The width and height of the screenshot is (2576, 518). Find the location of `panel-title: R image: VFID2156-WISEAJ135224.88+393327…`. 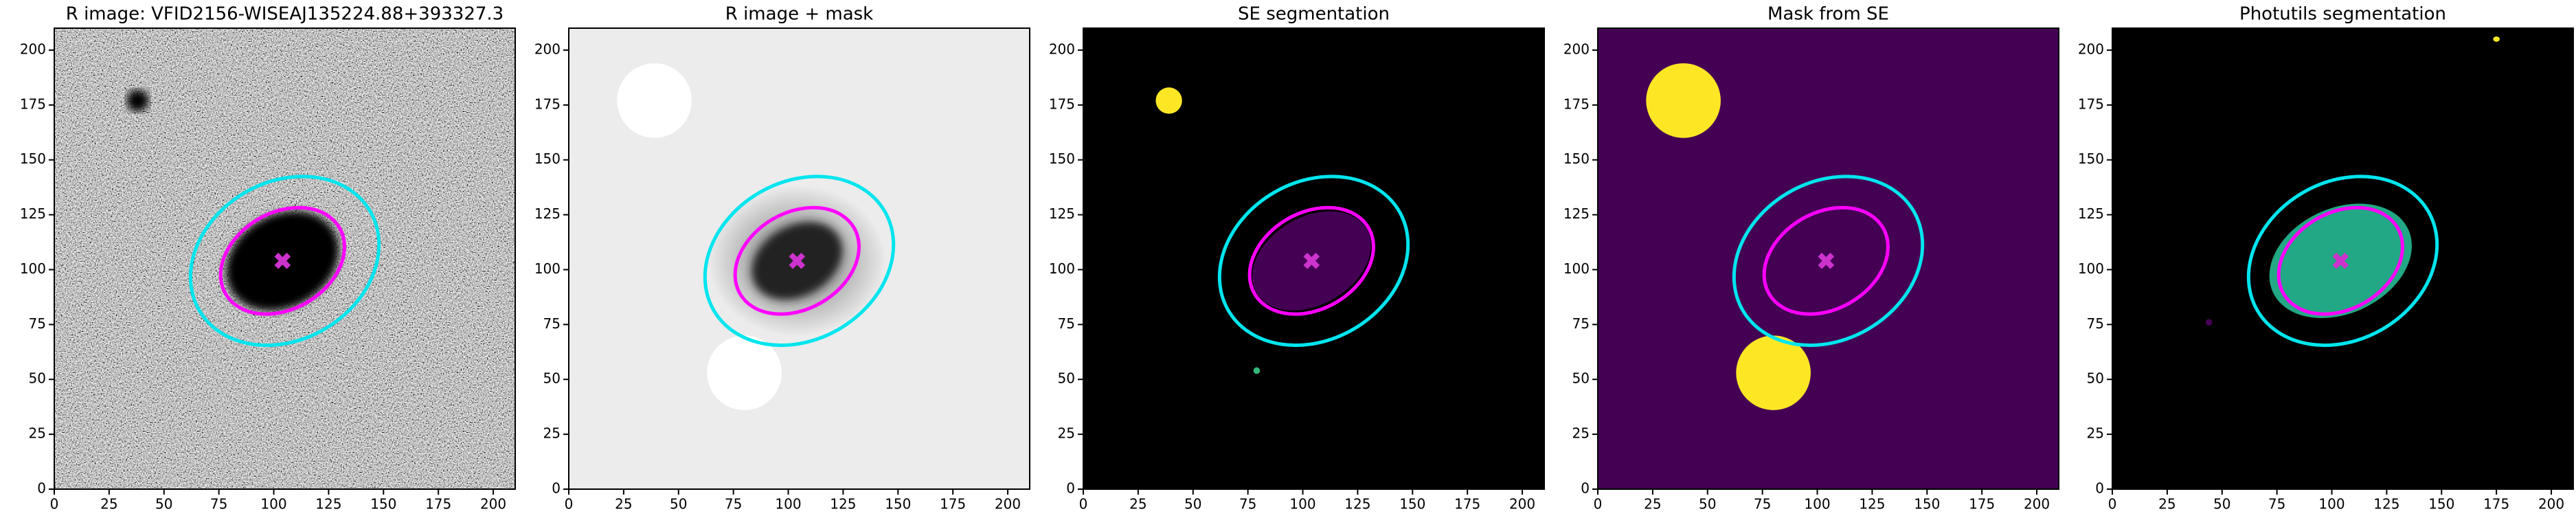

panel-title: R image: VFID2156-WISEAJ135224.88+393327… is located at coordinates (285, 14).